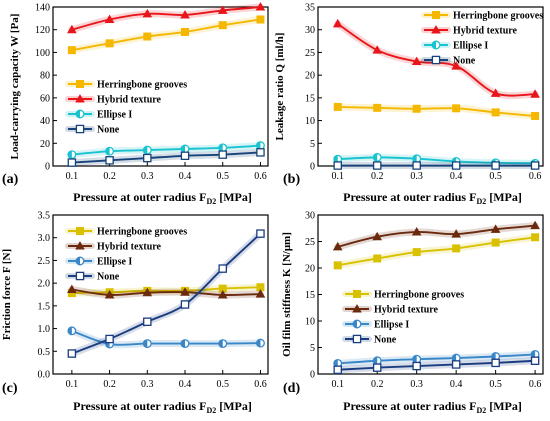 The image size is (550, 421). What do you see at coordinates (45, 76) in the screenshot?
I see `y-tick-label: 80` at bounding box center [45, 76].